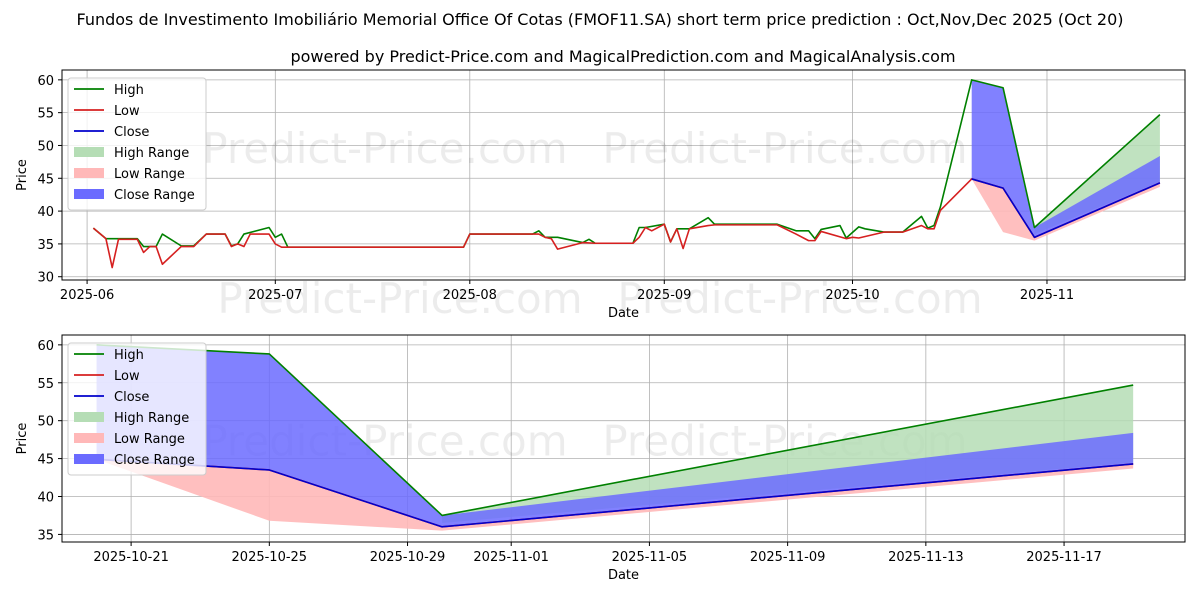  Describe the element at coordinates (45, 384) in the screenshot. I see `bottom-y-tick-label: 55` at that location.